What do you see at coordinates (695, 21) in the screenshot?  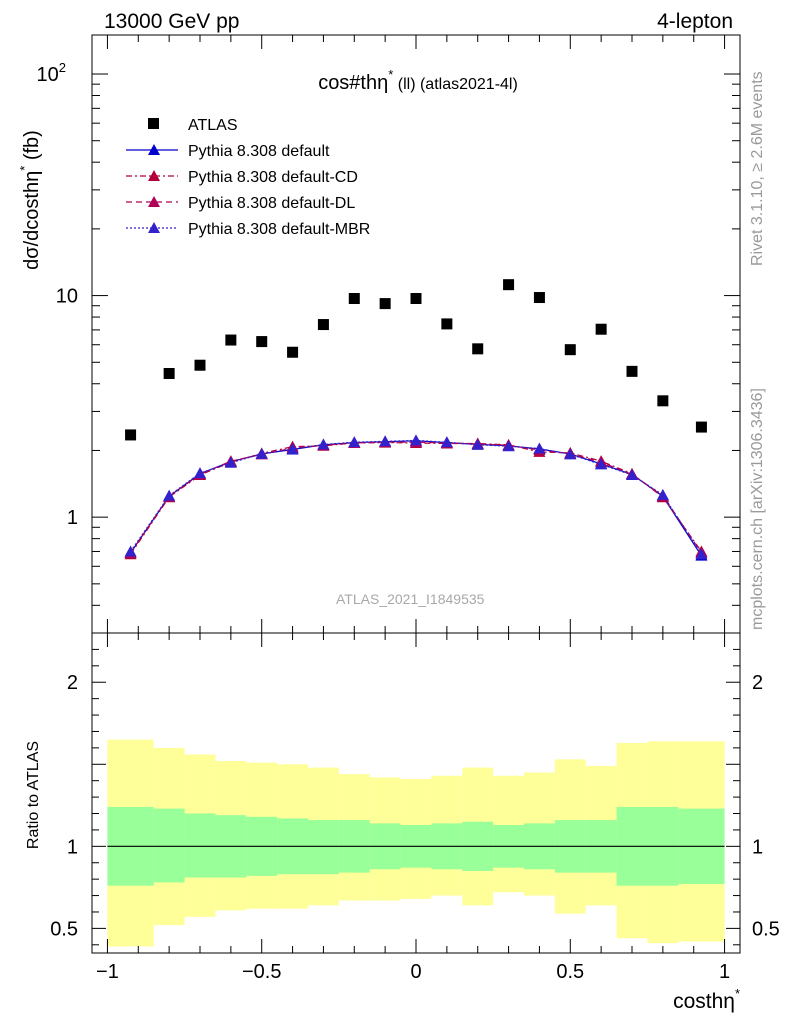 I see `channel-label: 4-lepton` at bounding box center [695, 21].